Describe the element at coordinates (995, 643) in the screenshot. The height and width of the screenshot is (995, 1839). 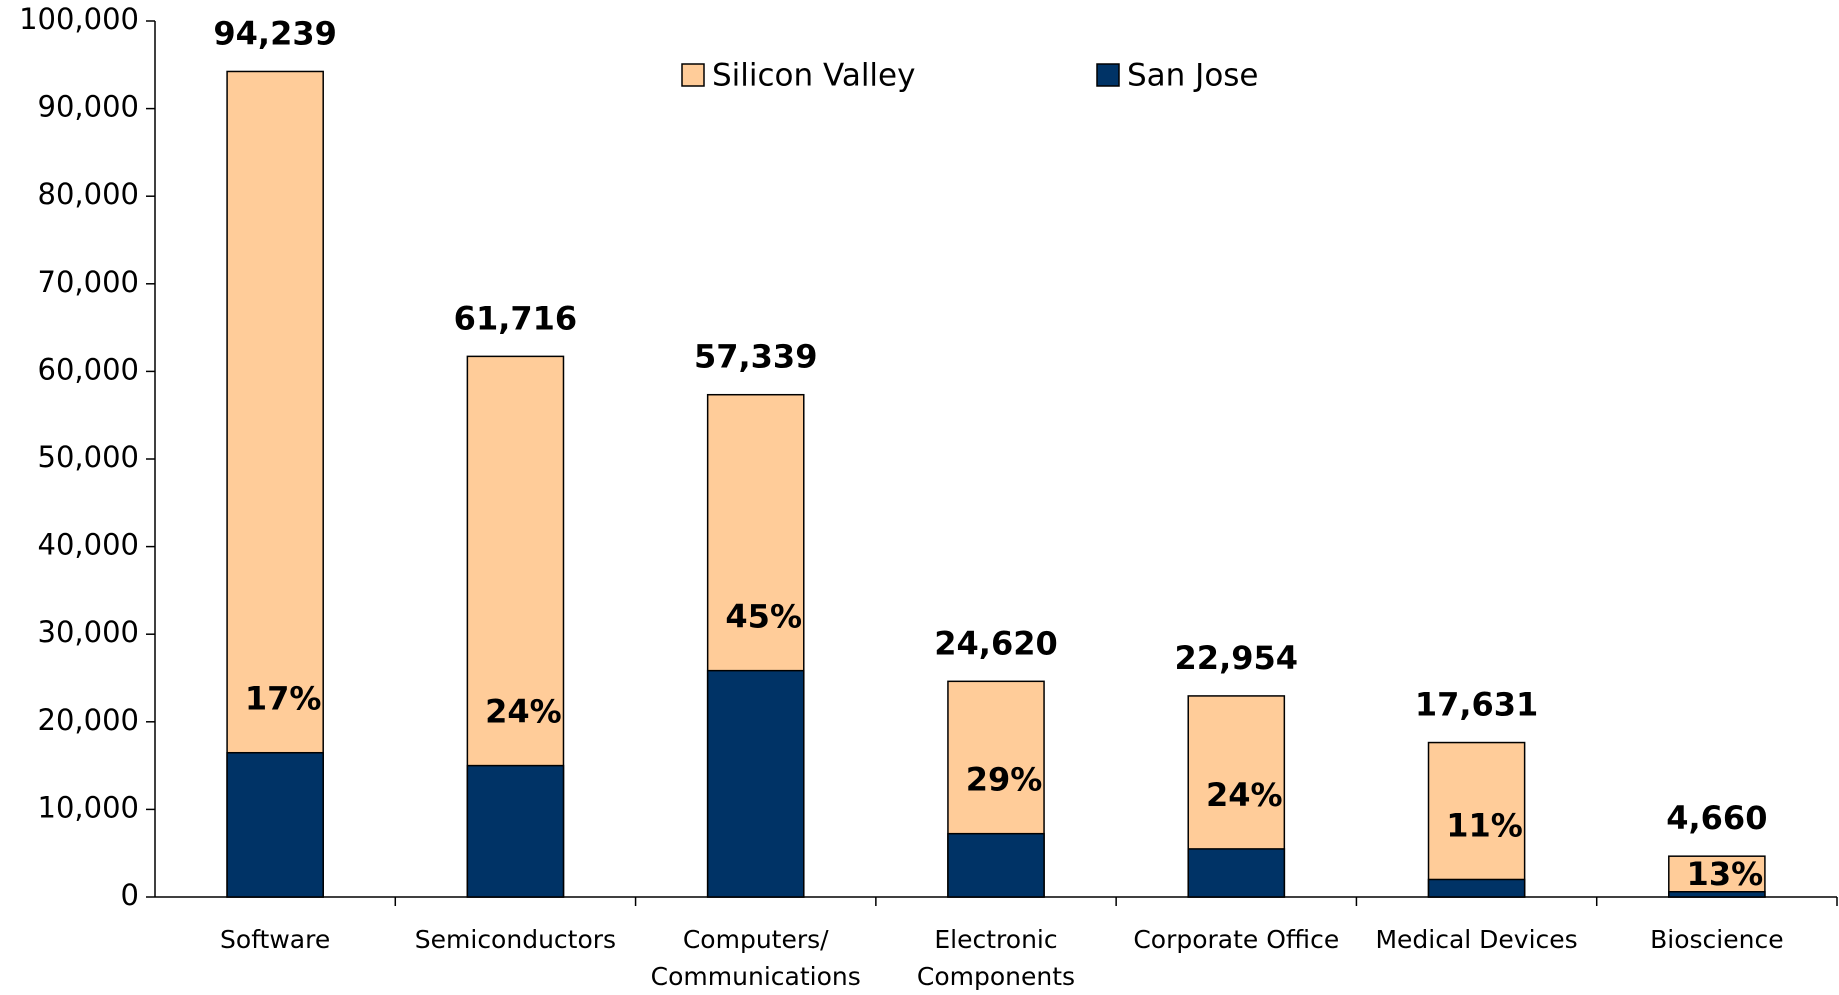
I see `value-label: 24,620` at that location.